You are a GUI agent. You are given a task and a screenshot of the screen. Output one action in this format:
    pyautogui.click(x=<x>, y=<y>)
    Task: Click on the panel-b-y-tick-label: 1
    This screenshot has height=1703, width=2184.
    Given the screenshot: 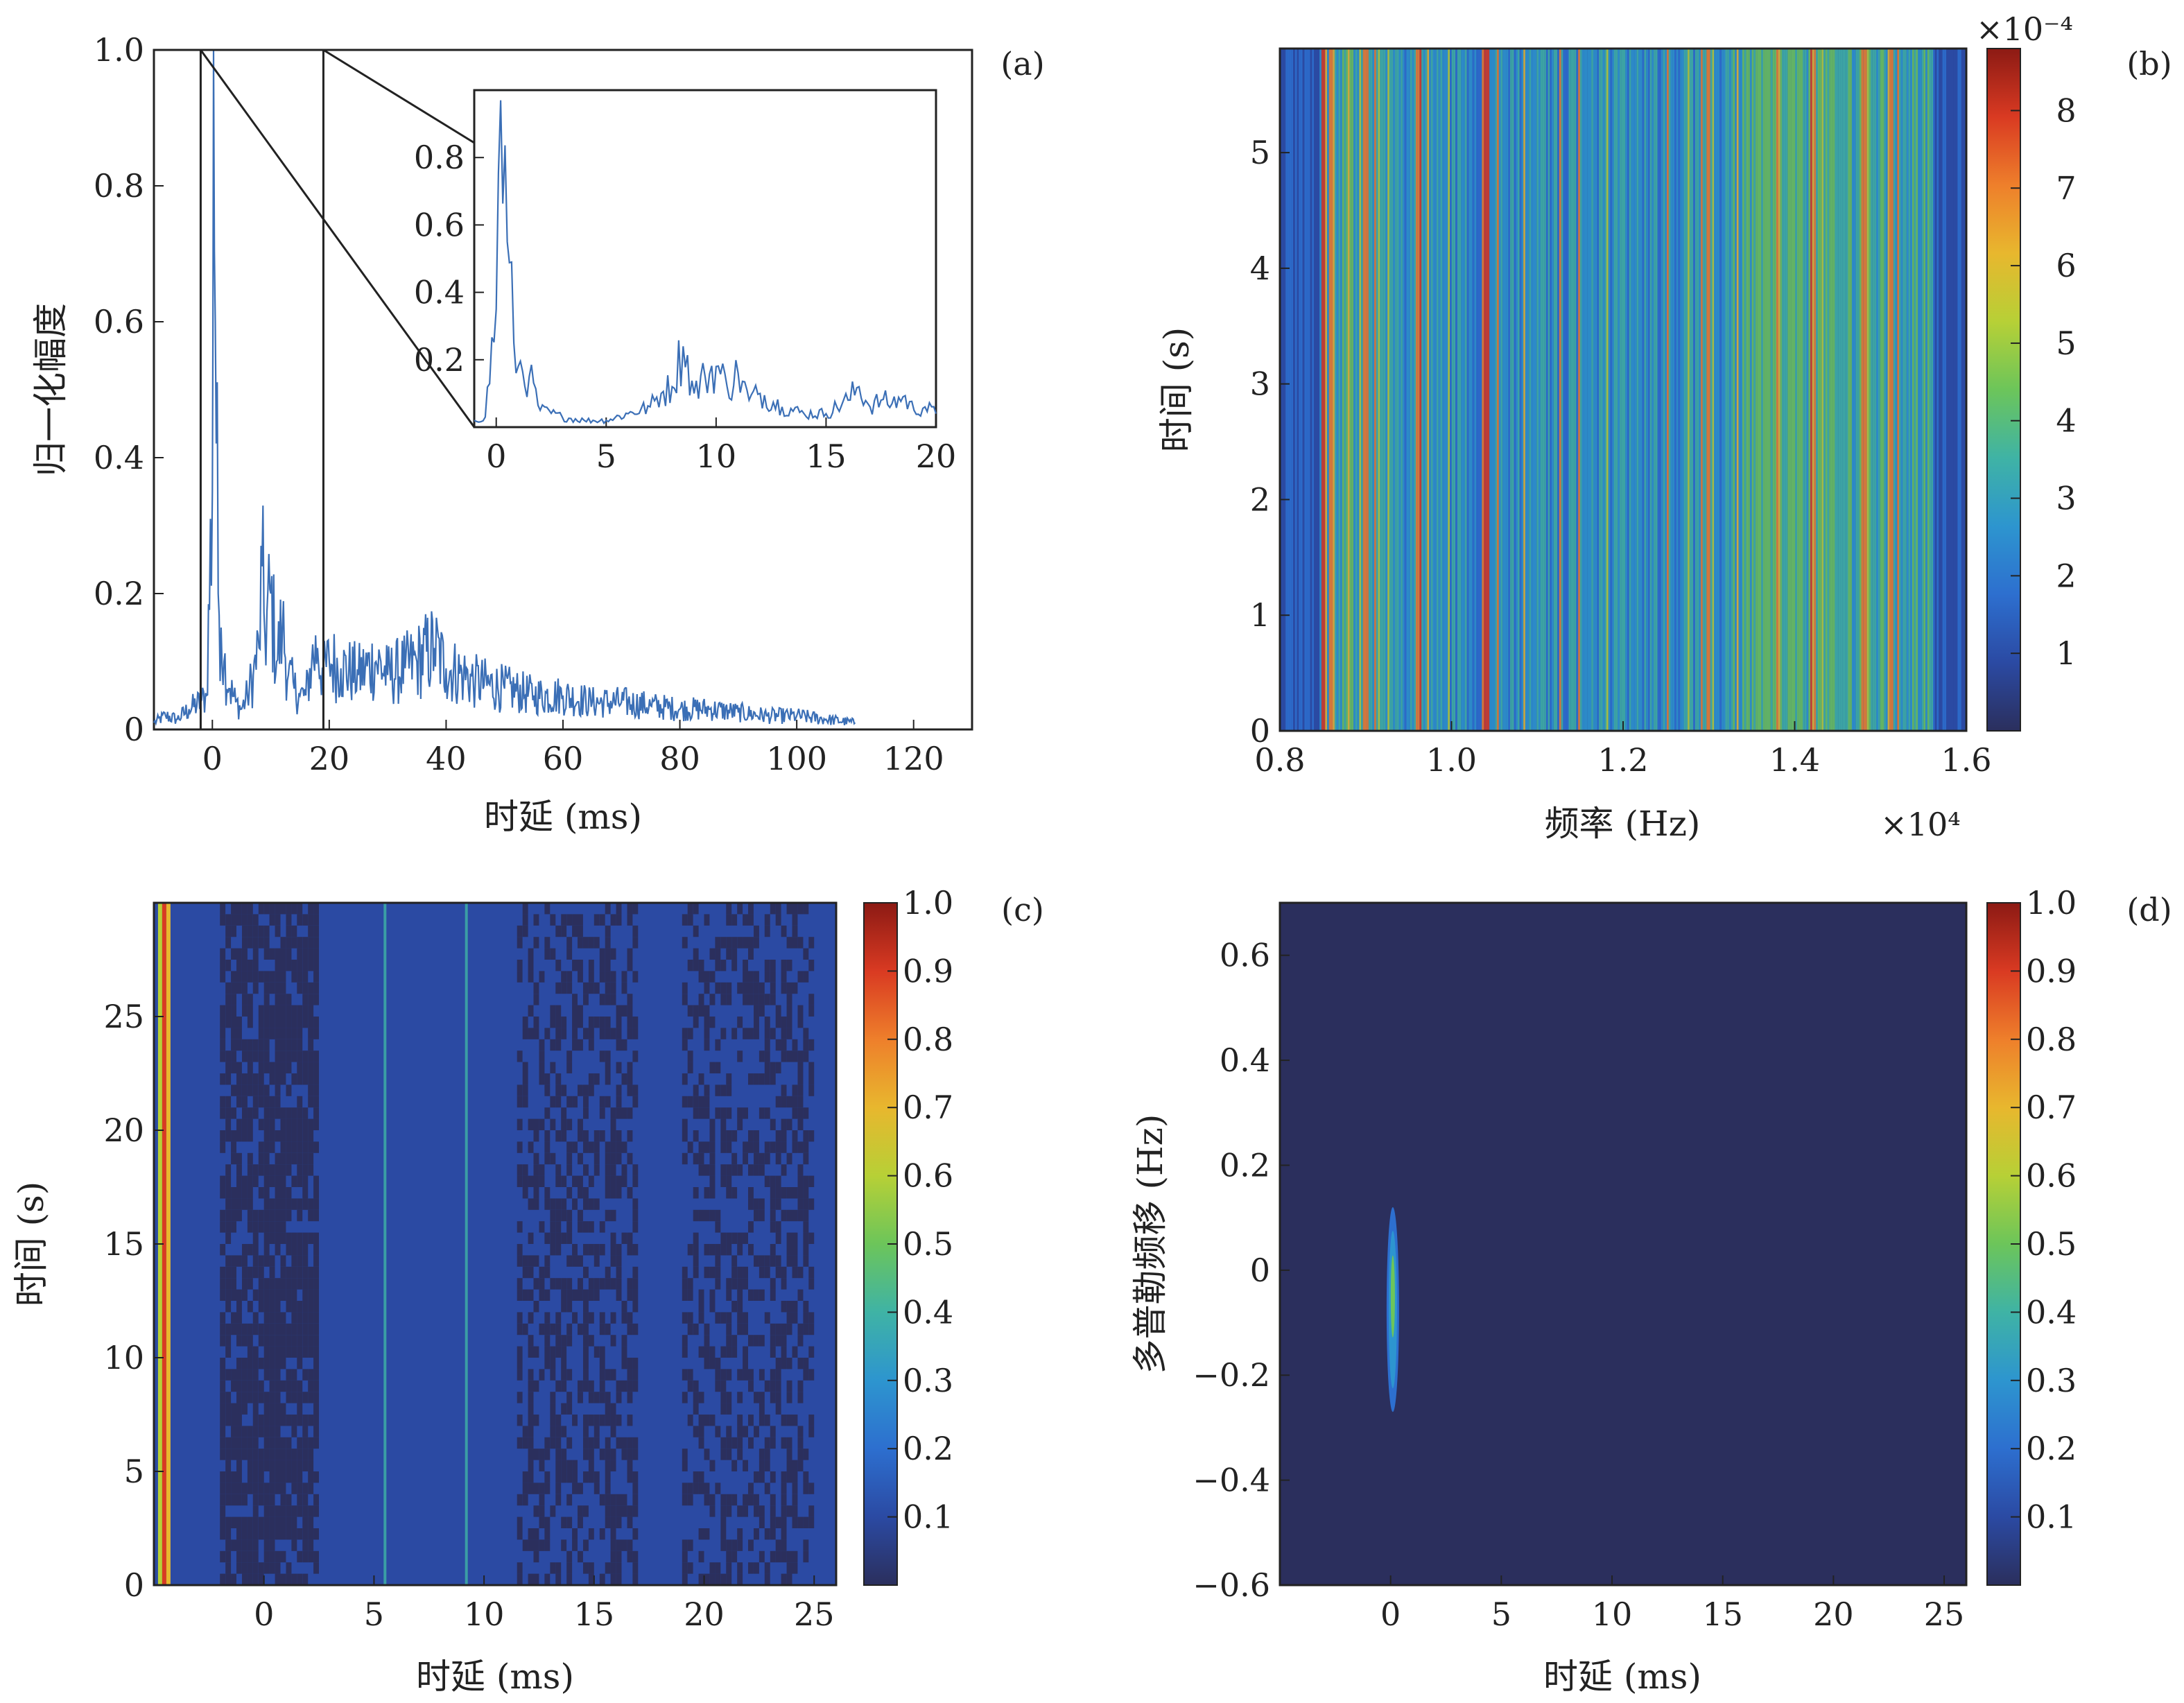 What is the action you would take?
    pyautogui.click(x=1260, y=615)
    